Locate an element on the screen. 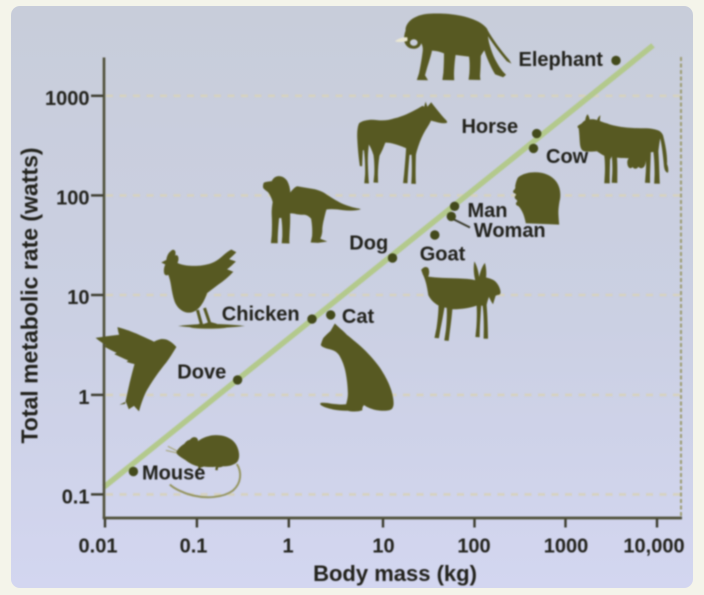  svg-text: Goat is located at coordinates (443, 255).